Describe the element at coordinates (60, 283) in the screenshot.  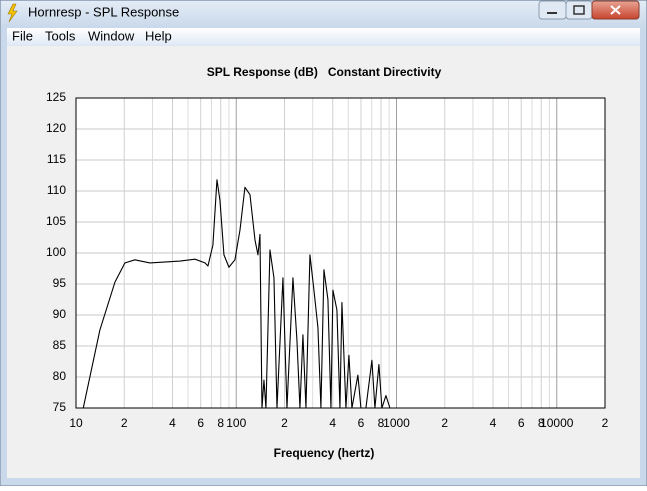
I see `y-tick-label: 95` at that location.